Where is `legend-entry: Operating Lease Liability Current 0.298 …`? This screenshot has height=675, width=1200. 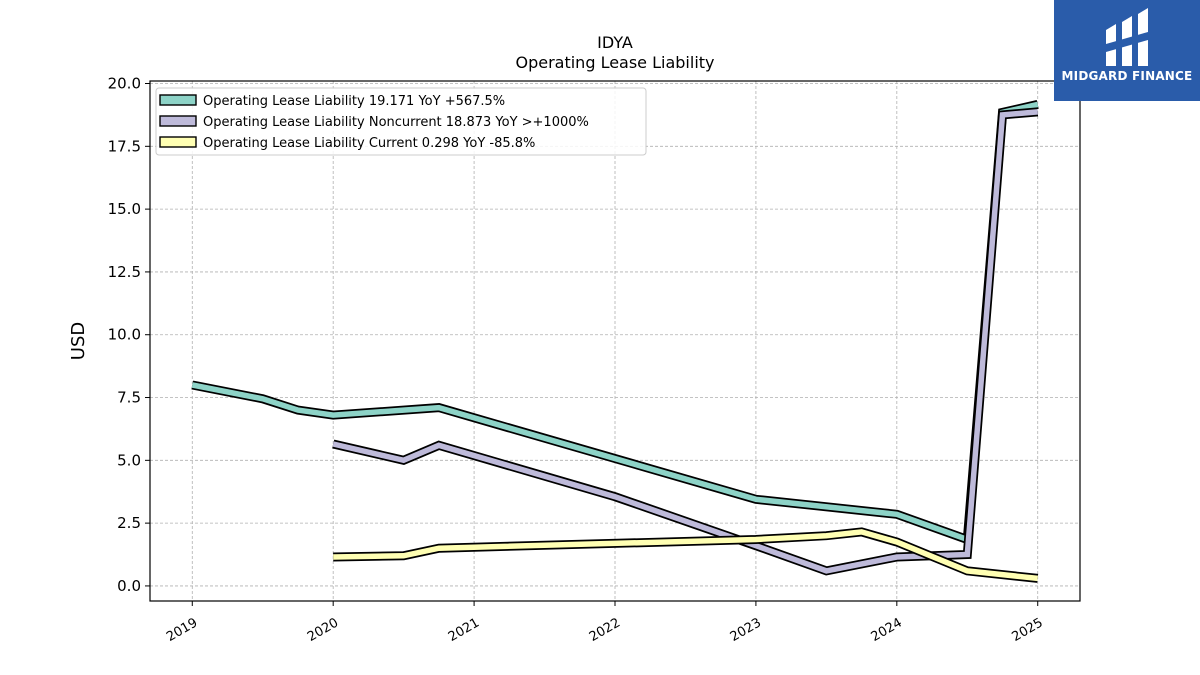 legend-entry: Operating Lease Liability Current 0.298 … is located at coordinates (347, 143).